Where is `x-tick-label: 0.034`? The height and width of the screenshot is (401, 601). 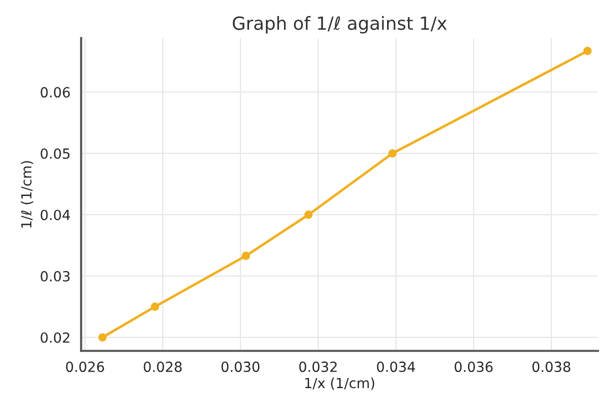
x-tick-label: 0.034 is located at coordinates (396, 367).